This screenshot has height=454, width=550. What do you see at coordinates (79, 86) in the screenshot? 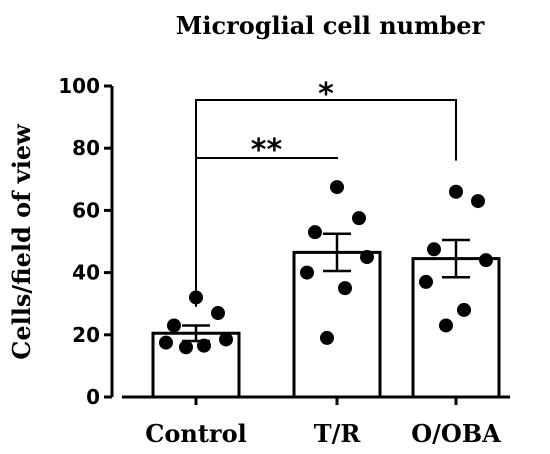
I see `y-tick-label: 100` at bounding box center [79, 86].